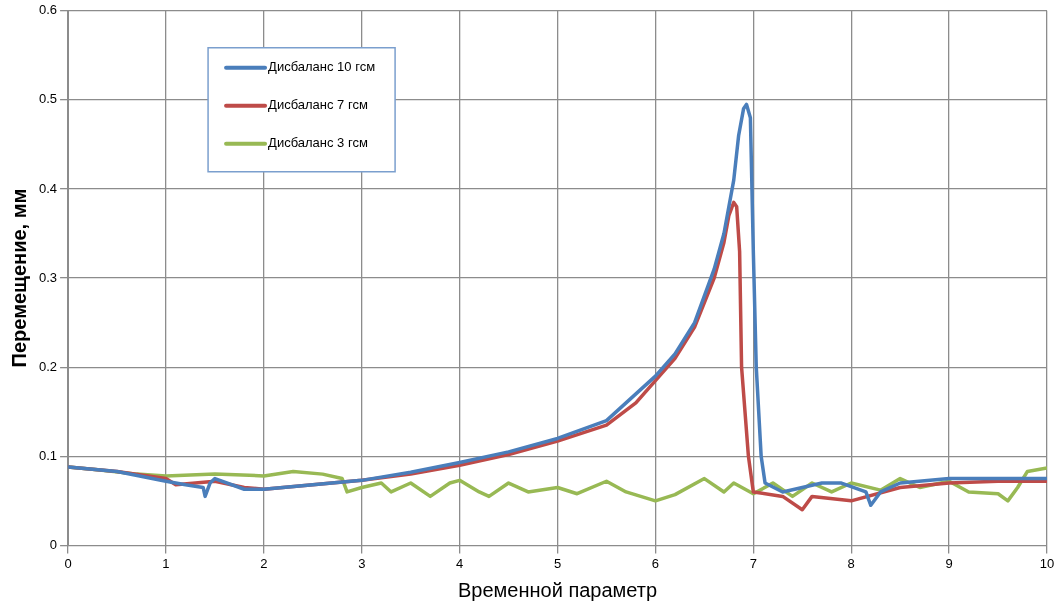  What do you see at coordinates (1047, 563) in the screenshot?
I see `x-tick-label: 10` at bounding box center [1047, 563].